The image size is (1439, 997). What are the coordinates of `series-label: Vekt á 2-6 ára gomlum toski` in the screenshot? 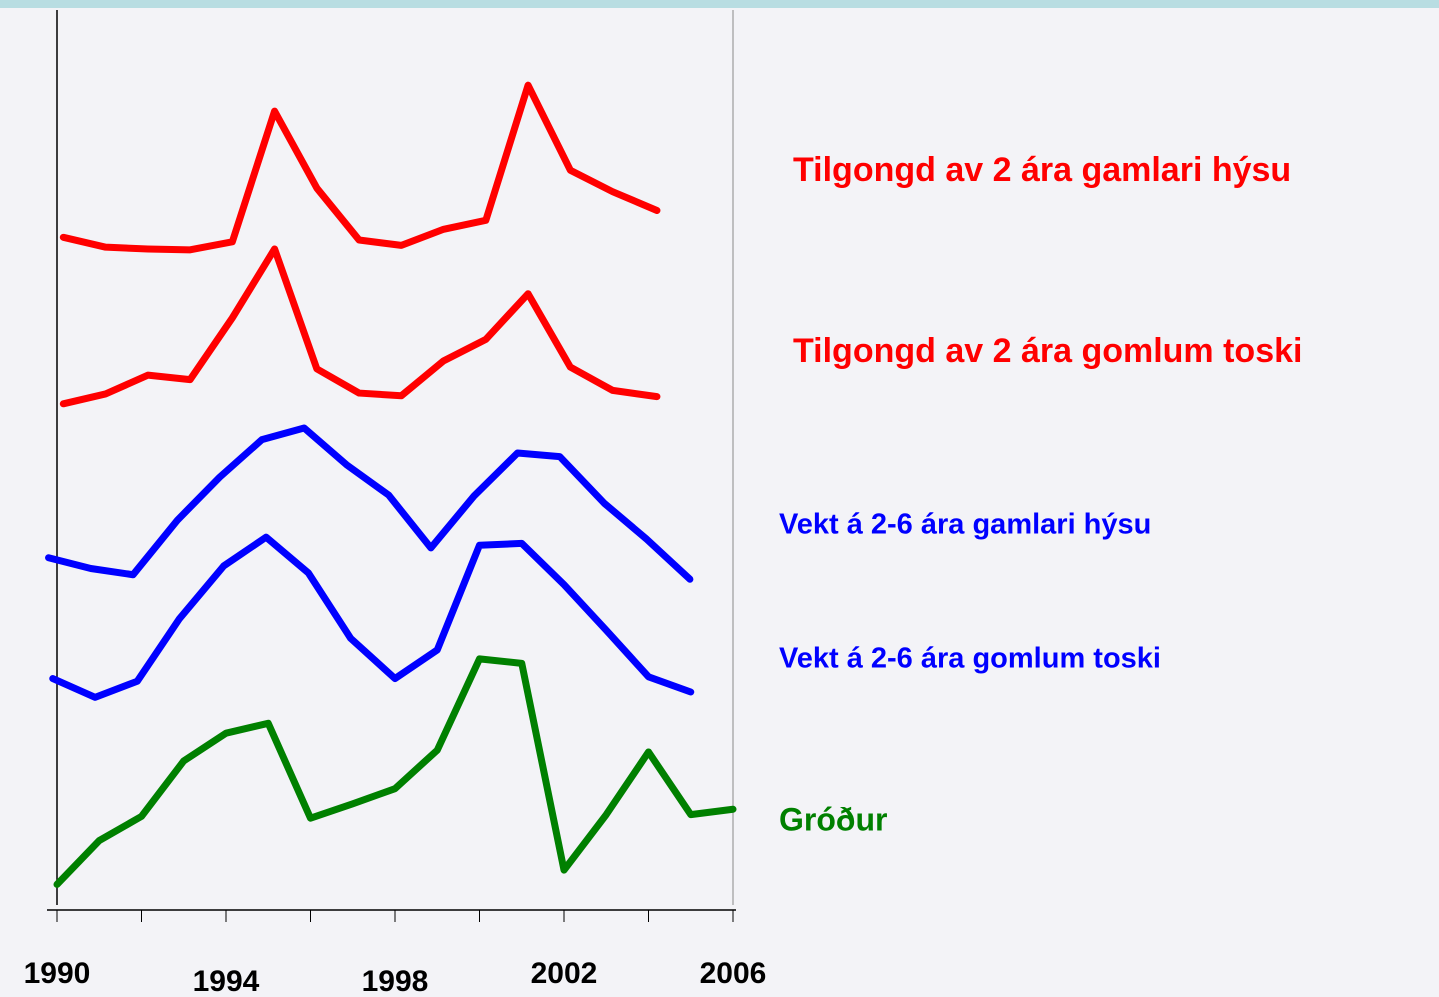 It's located at (970, 659).